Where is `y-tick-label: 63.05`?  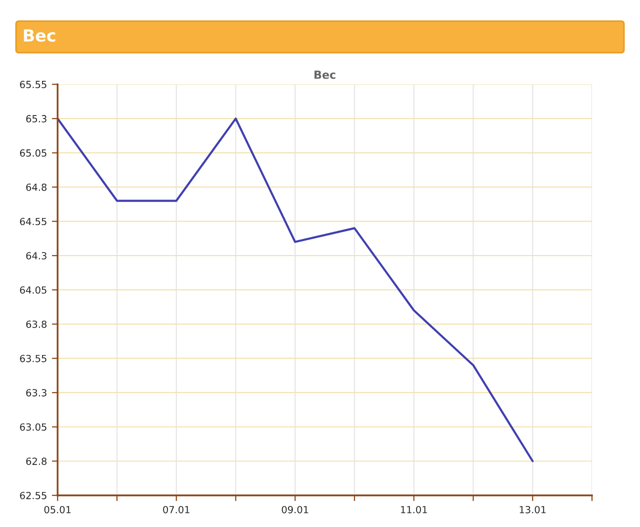 y-tick-label: 63.05 is located at coordinates (33, 427).